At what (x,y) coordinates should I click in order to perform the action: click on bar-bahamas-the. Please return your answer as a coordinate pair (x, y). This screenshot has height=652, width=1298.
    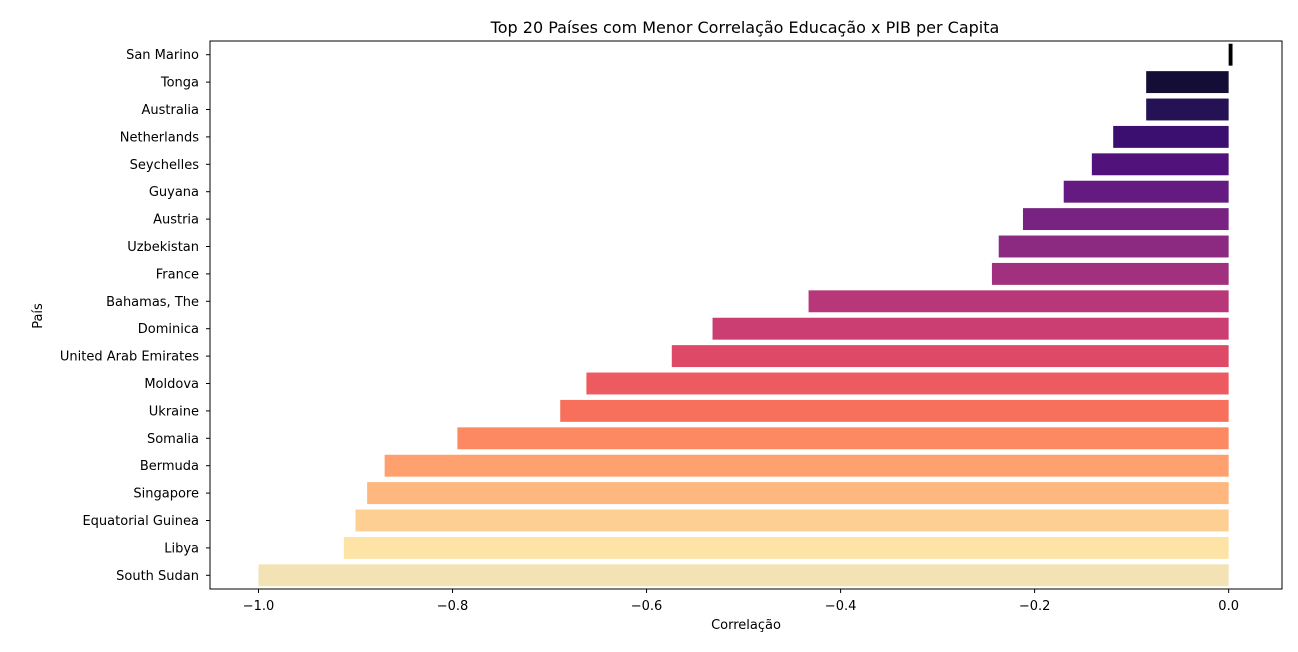
    Looking at the image, I should click on (1018, 301).